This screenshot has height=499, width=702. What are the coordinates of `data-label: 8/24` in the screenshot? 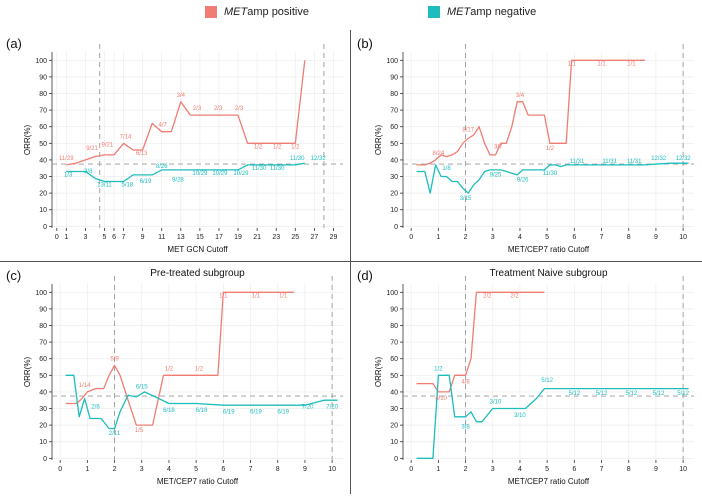 It's located at (439, 154).